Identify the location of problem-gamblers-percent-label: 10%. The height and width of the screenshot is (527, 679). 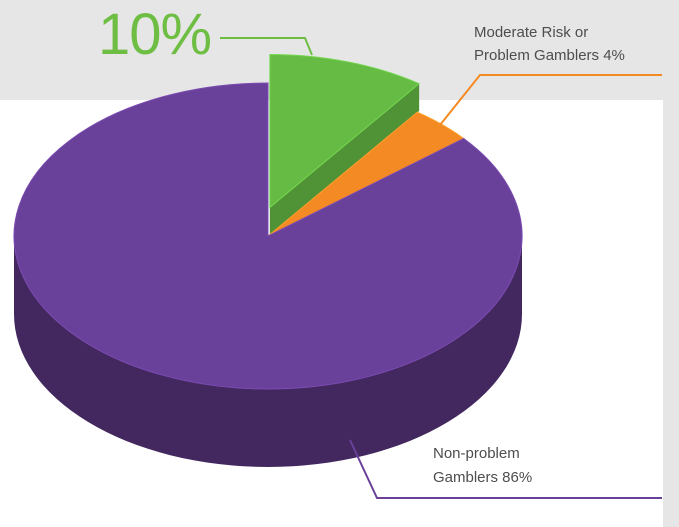
(155, 34).